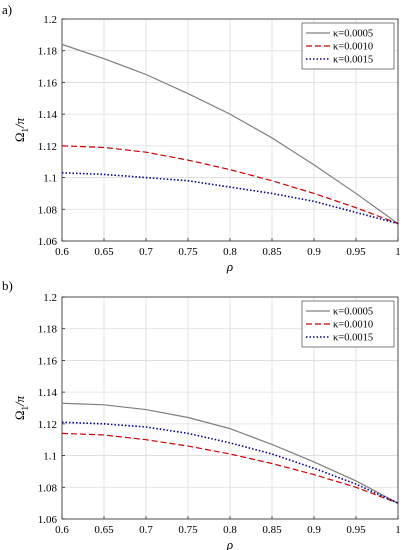  I want to click on panel-label: a), so click(7, 9).